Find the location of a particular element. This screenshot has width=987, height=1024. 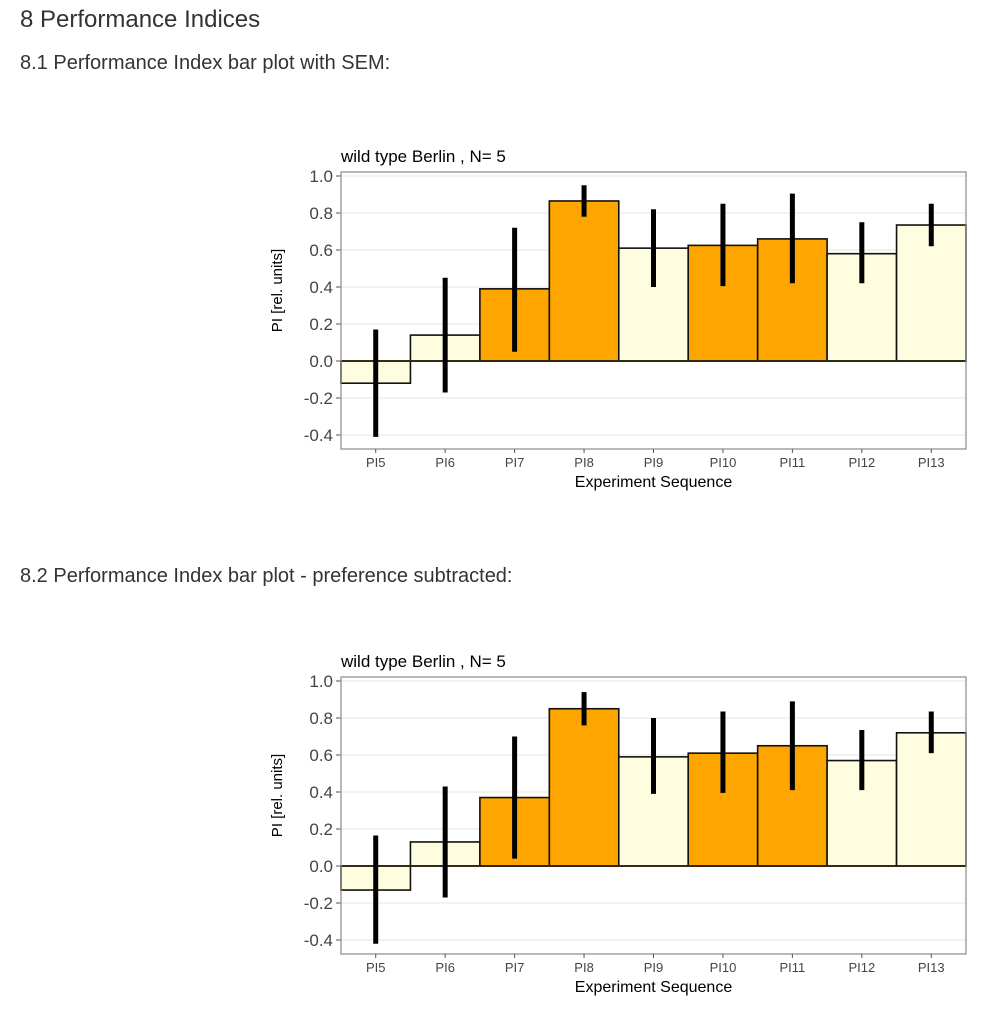

bar-pi13 is located at coordinates (931, 293).